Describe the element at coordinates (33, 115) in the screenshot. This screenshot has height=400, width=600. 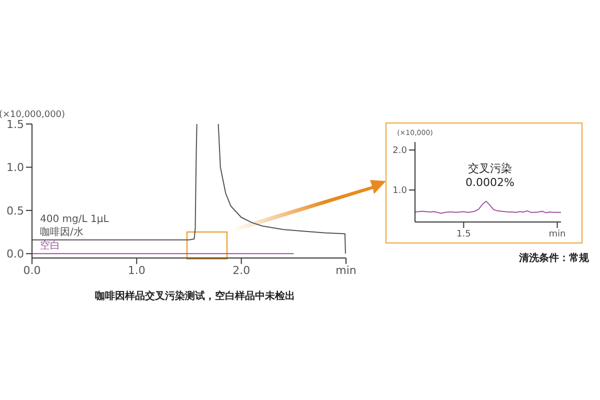
I see `y-axis-title: (×10,000,000)` at that location.